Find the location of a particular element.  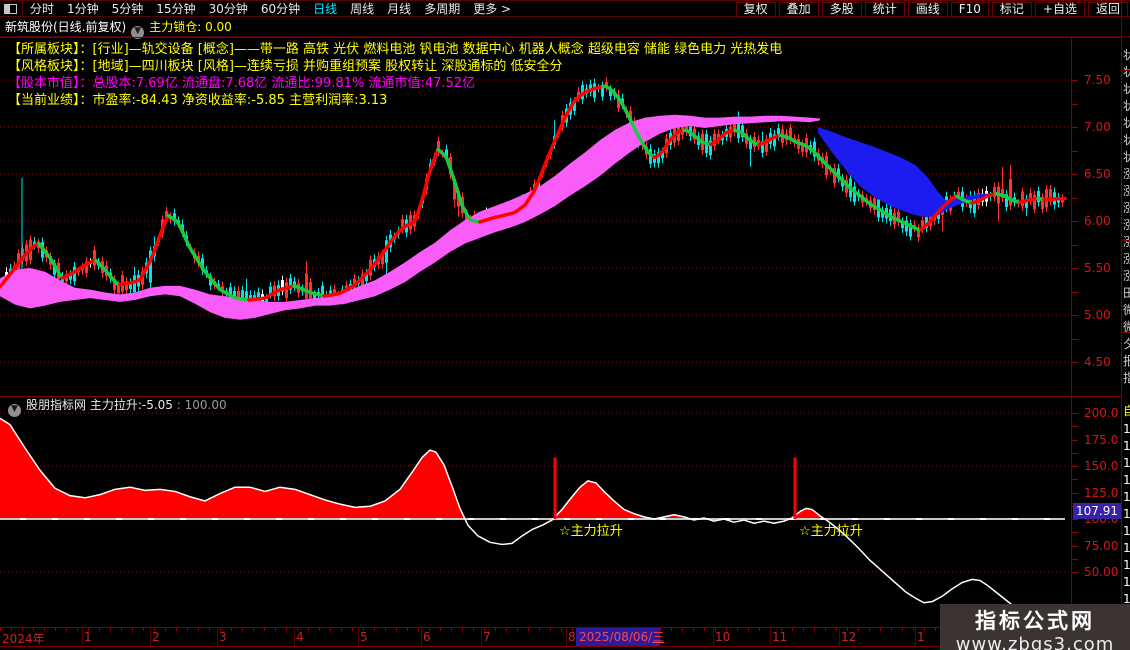

action-button-3: 统计 is located at coordinates (884, 9).